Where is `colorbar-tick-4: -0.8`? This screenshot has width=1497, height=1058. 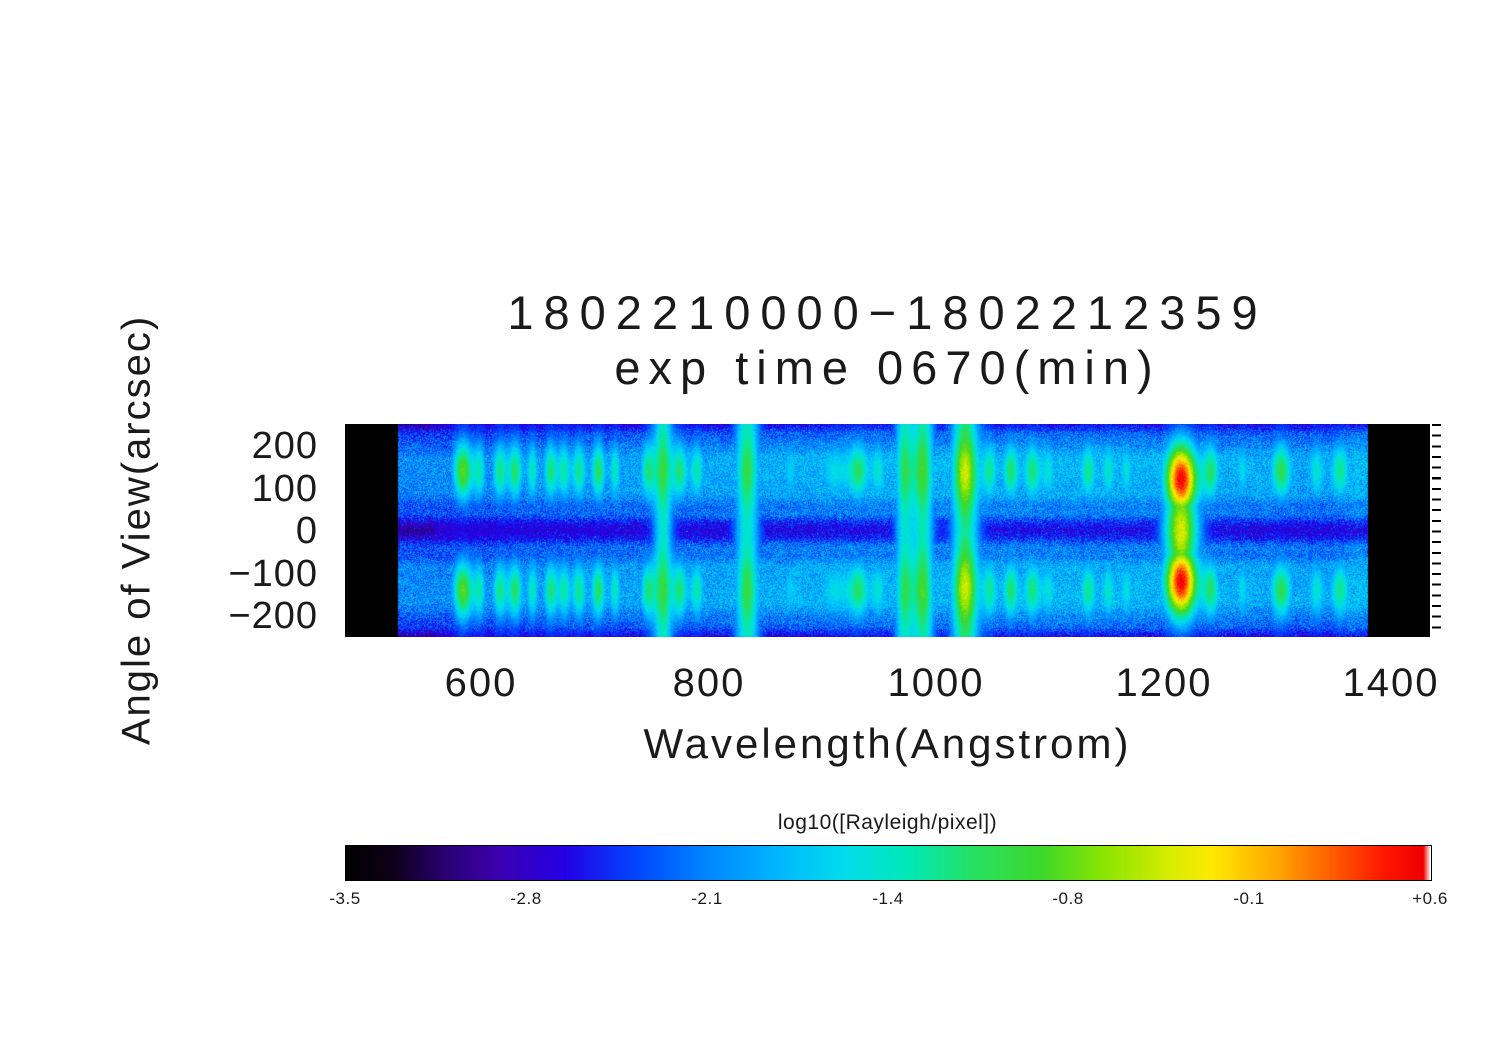 colorbar-tick-4: -0.8 is located at coordinates (1068, 898).